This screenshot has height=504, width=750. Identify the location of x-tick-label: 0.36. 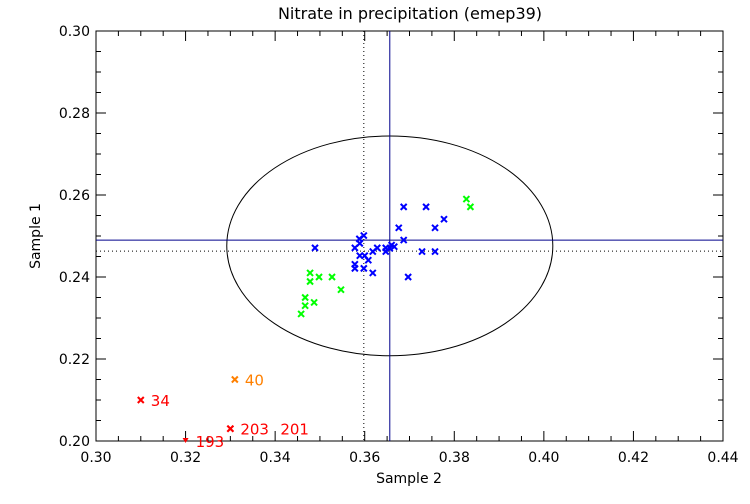
(364, 458).